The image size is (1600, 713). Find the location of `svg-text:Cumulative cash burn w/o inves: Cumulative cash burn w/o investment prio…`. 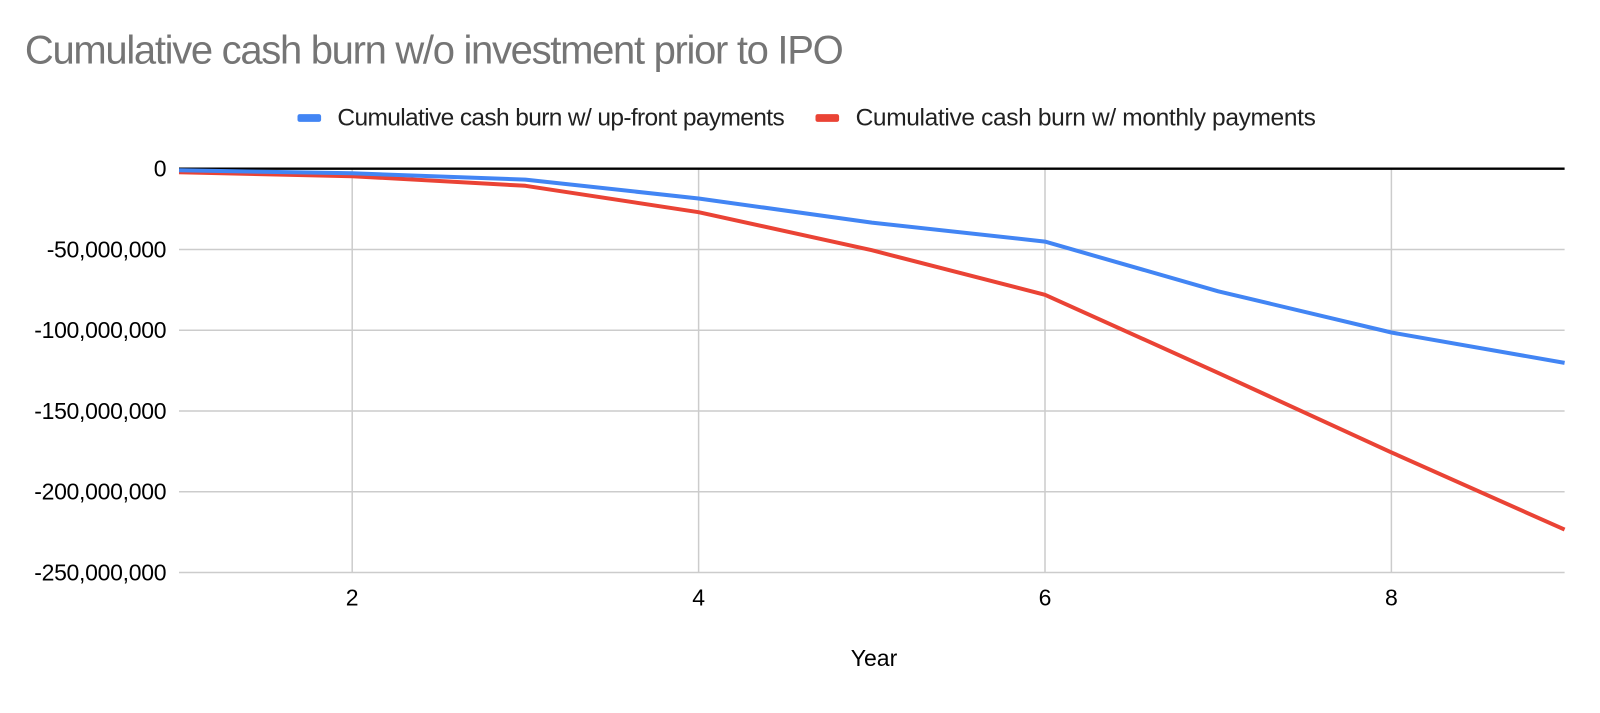

svg-text:Cumulative cash burn w/o inves: Cumulative cash burn w/o investment prio… is located at coordinates (434, 51).